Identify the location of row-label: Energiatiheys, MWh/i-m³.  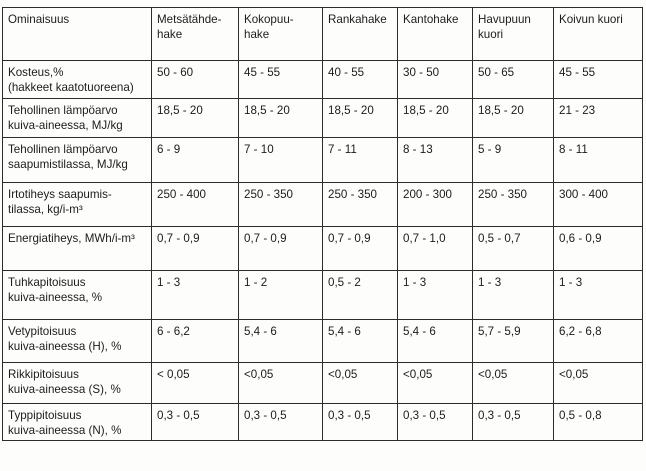
(77, 248).